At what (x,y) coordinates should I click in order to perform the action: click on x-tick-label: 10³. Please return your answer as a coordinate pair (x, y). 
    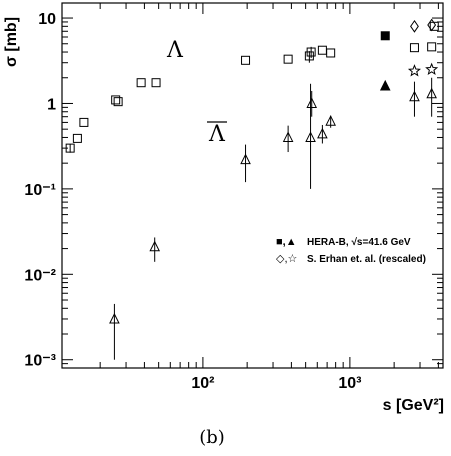
    Looking at the image, I should click on (349, 383).